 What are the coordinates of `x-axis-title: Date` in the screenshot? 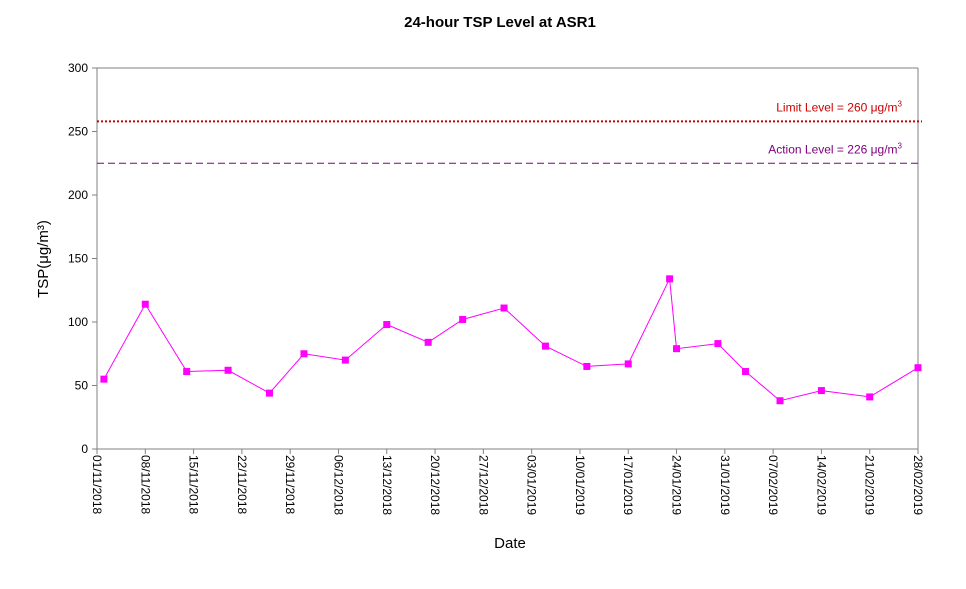 It's located at (510, 543).